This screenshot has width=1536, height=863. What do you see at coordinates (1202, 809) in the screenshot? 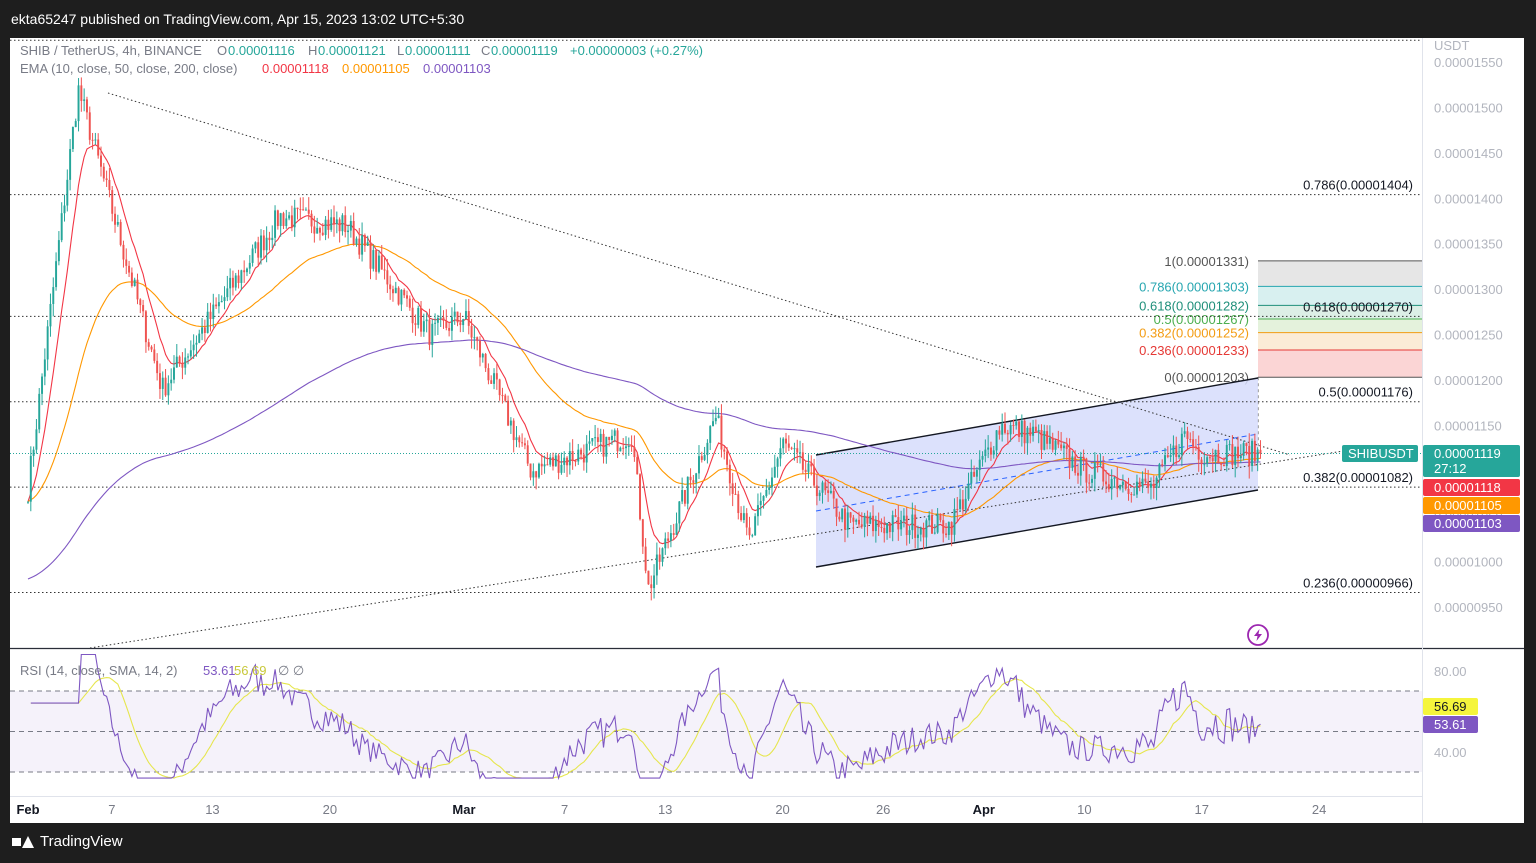
I see `time-tick: 17` at bounding box center [1202, 809].